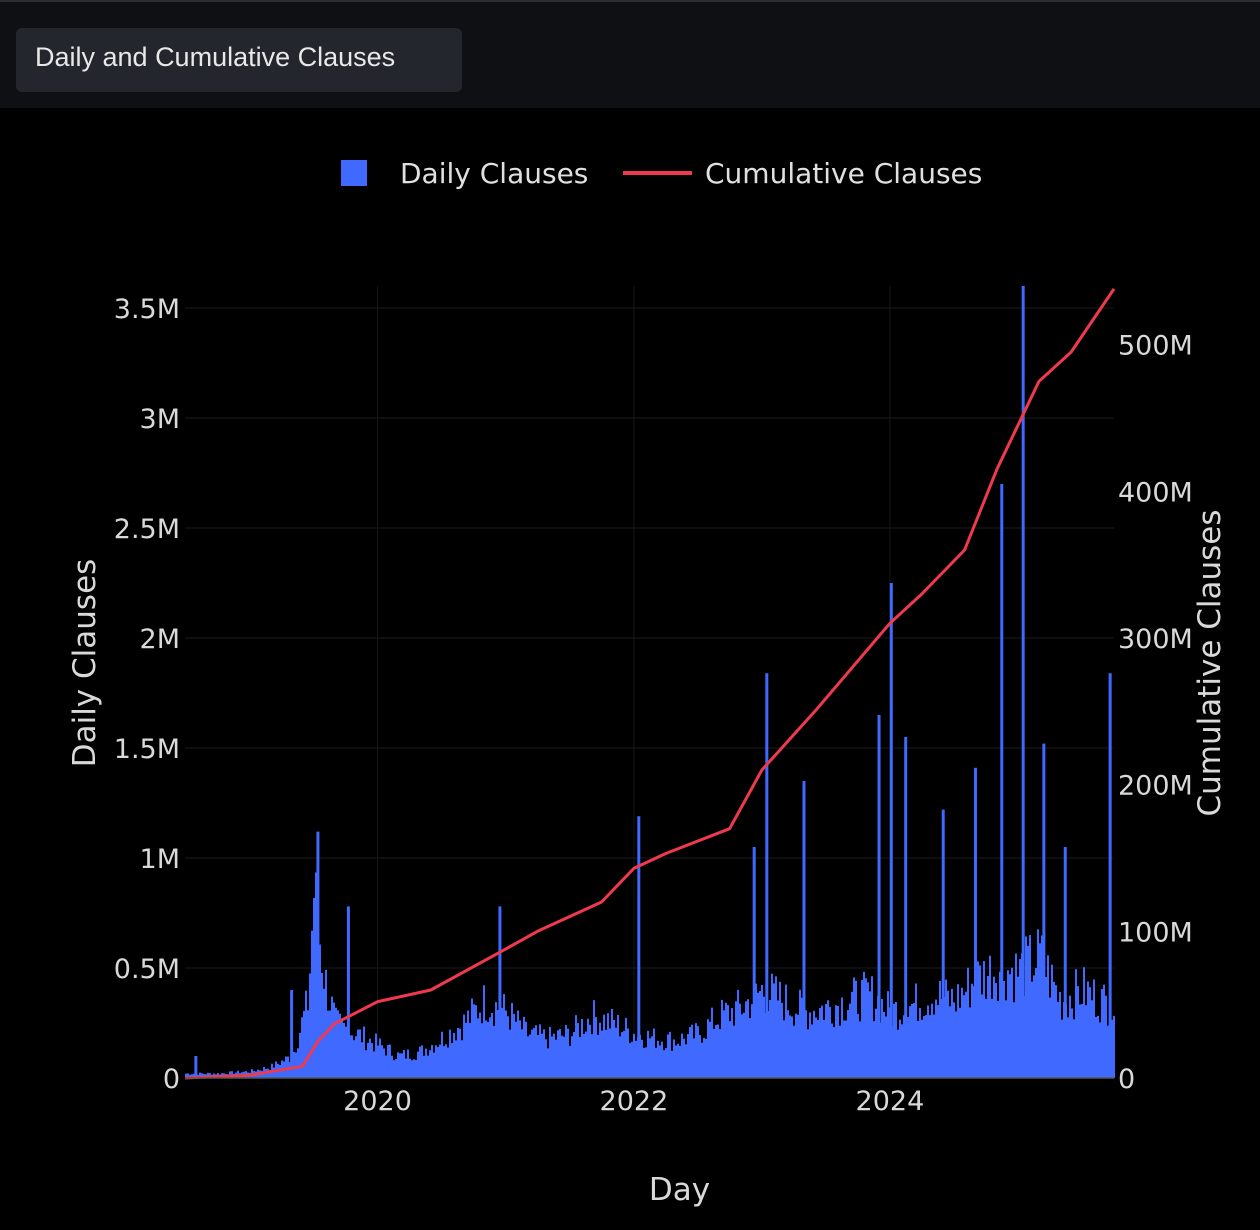  Describe the element at coordinates (634, 1101) in the screenshot. I see `x-tick-label: 2022` at that location.